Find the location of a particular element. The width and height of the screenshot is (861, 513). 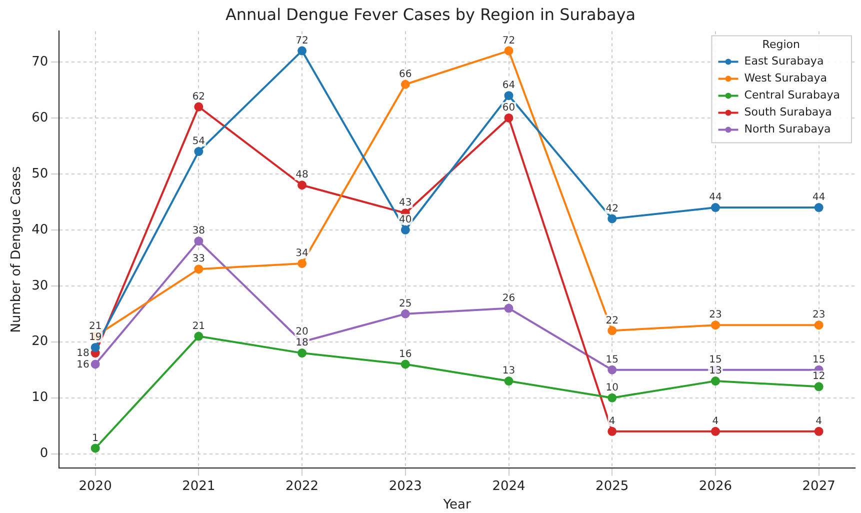

y-tick-label: 10 is located at coordinates (40, 398).